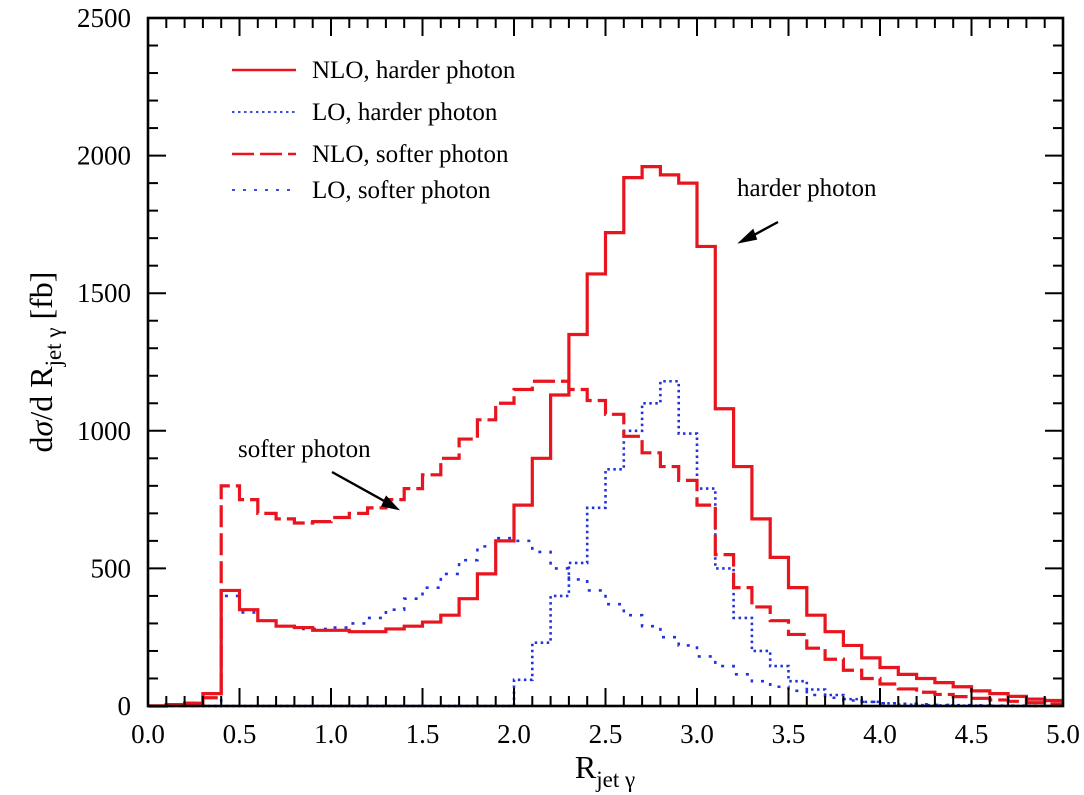  I want to click on legend-label-1: LO, harder photon, so click(405, 112).